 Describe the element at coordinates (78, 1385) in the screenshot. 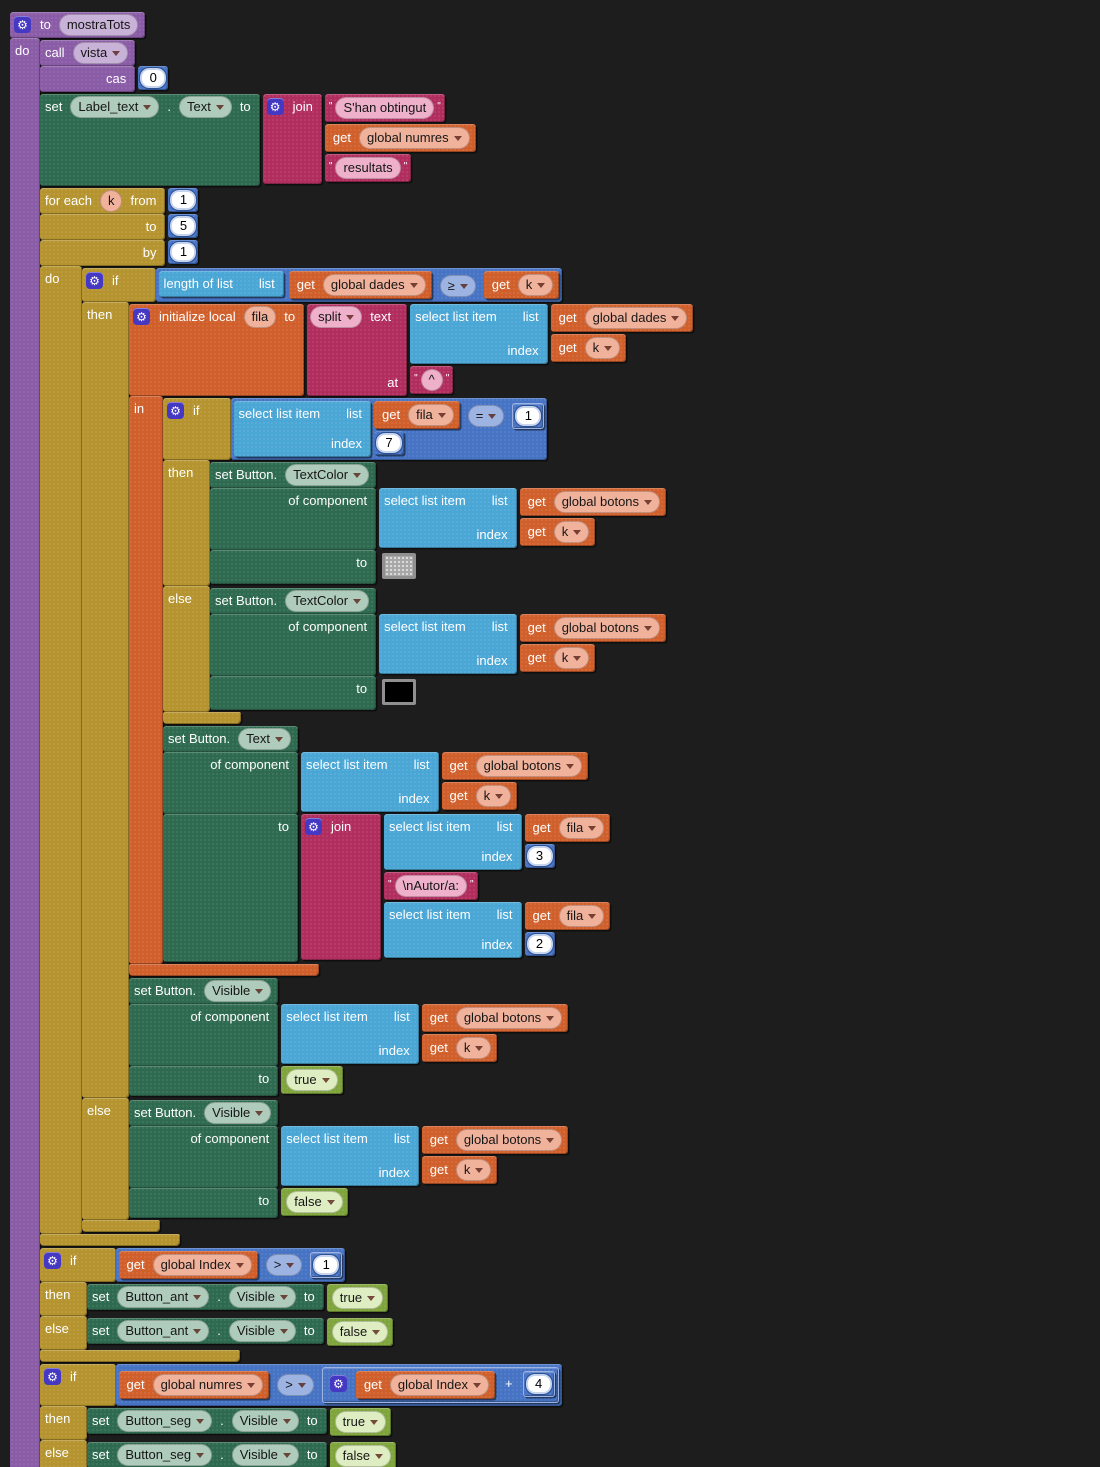

I see `if-header: ⚙ if` at that location.